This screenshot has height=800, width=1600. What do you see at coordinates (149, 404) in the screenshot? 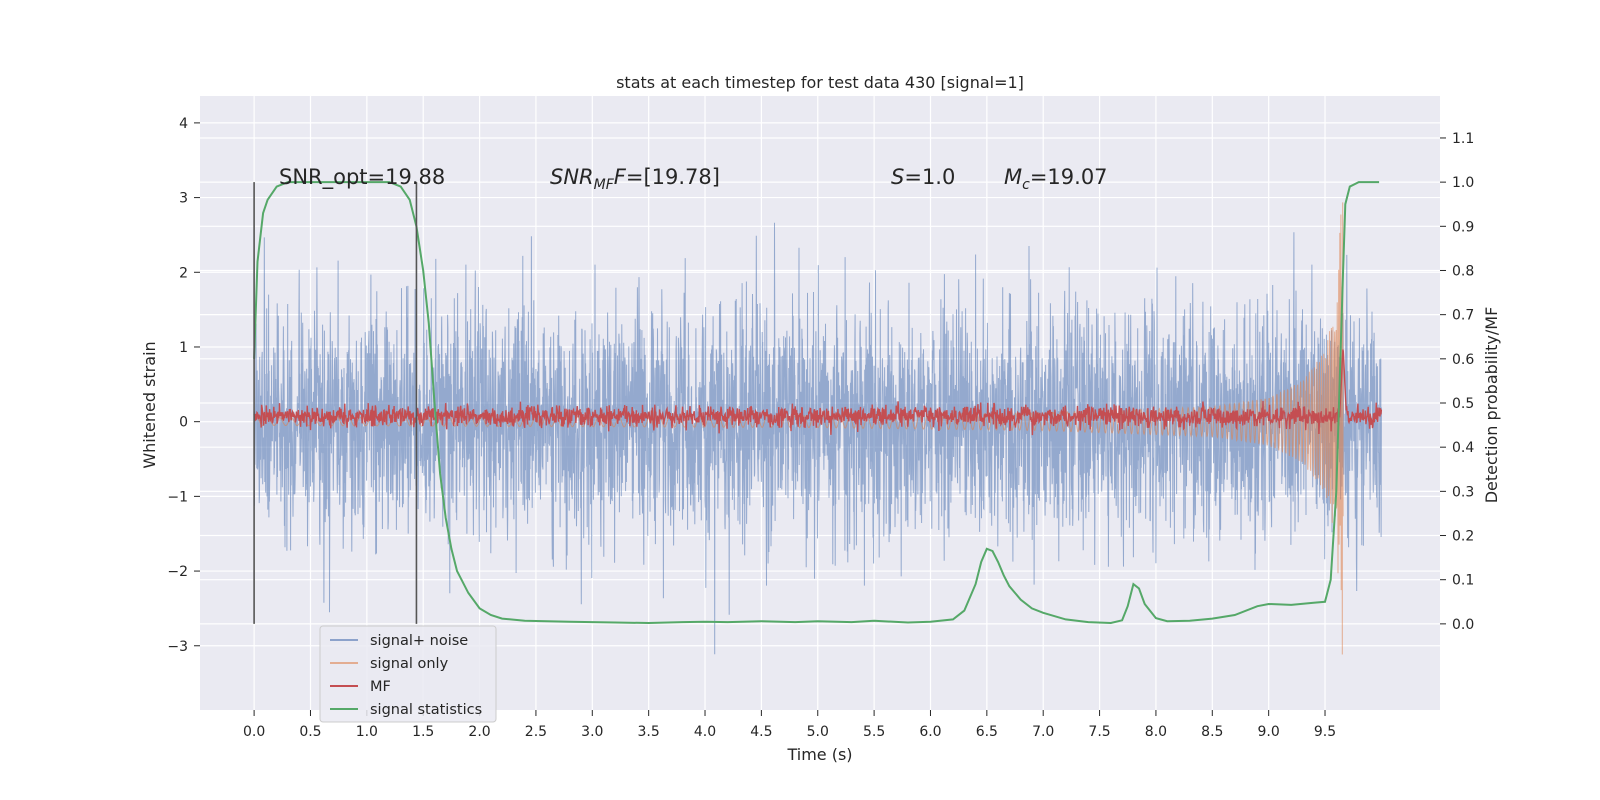
I see `y-axis-label: Whitened strain` at bounding box center [149, 404].